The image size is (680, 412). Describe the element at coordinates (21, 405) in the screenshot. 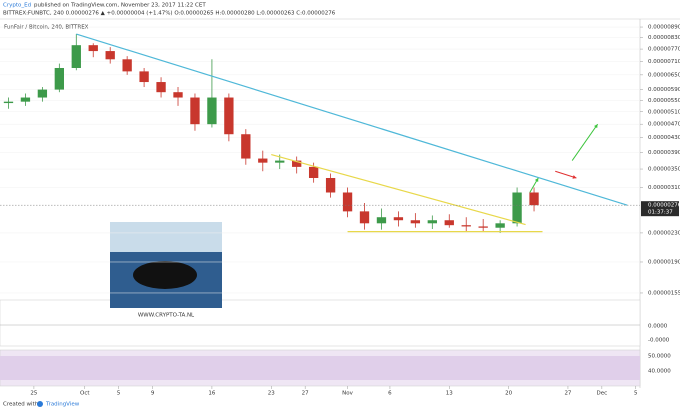

I see `footer-created: Created with` at that location.